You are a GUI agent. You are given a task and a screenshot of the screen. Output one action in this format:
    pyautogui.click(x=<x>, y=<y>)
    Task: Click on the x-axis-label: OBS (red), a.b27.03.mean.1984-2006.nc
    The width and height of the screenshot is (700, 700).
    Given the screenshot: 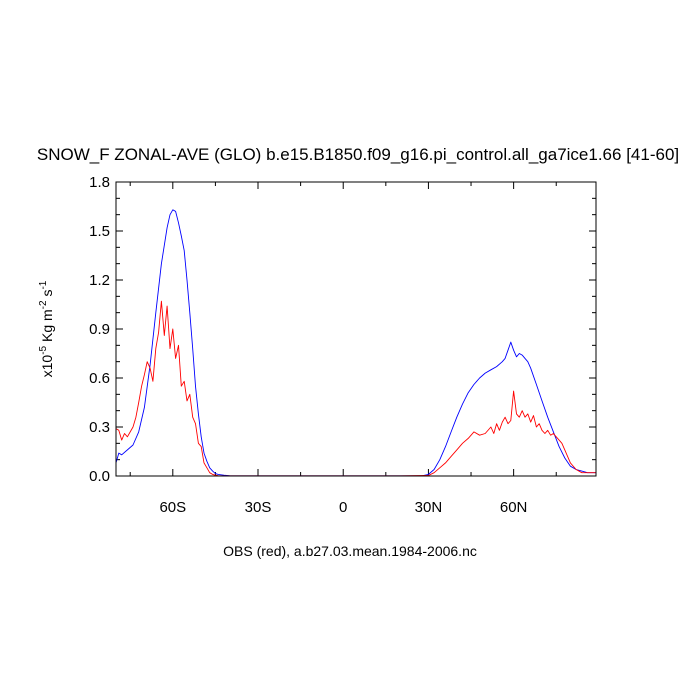 What is the action you would take?
    pyautogui.click(x=350, y=551)
    